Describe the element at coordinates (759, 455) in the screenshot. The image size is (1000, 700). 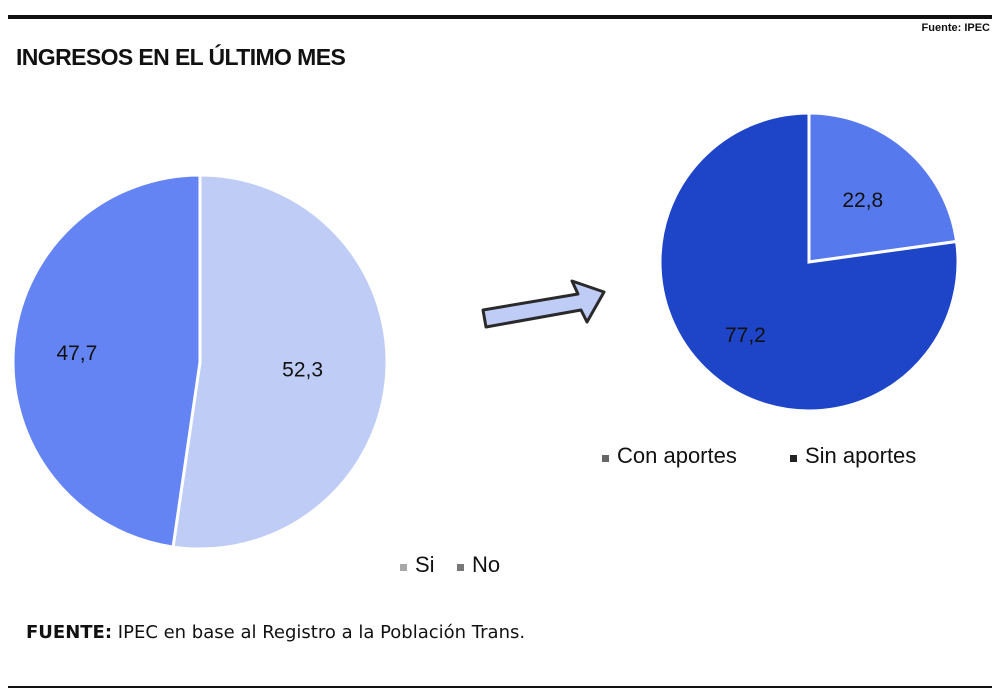
I see `legend-right: Con aportes Sin aportes` at that location.